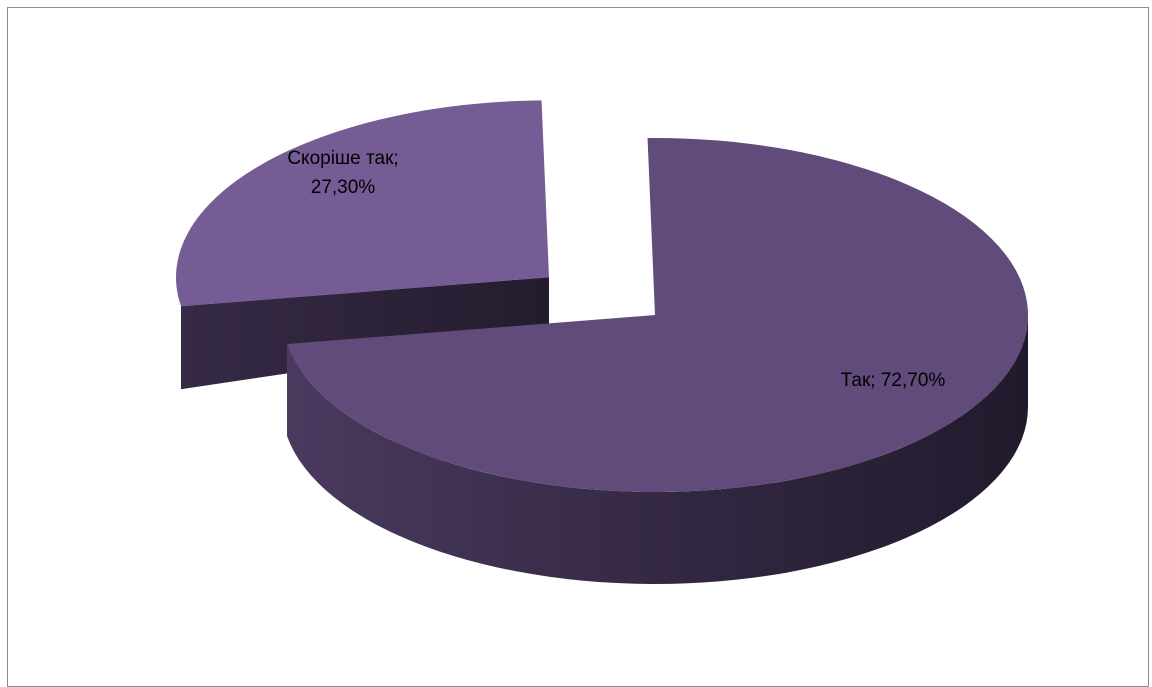 The width and height of the screenshot is (1152, 687). What do you see at coordinates (362, 203) in the screenshot?
I see `pie-slice-skorishe-tak-top` at bounding box center [362, 203].